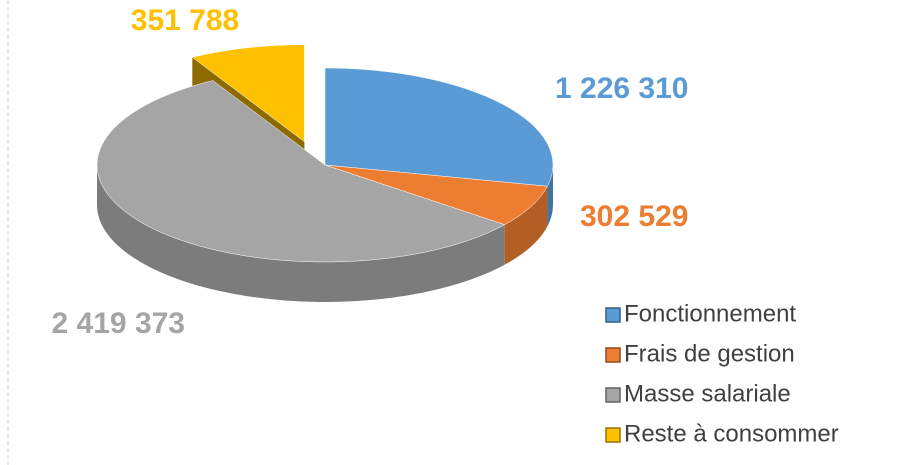 The width and height of the screenshot is (908, 465). Describe the element at coordinates (634, 216) in the screenshot. I see `value-label: 302 529` at that location.